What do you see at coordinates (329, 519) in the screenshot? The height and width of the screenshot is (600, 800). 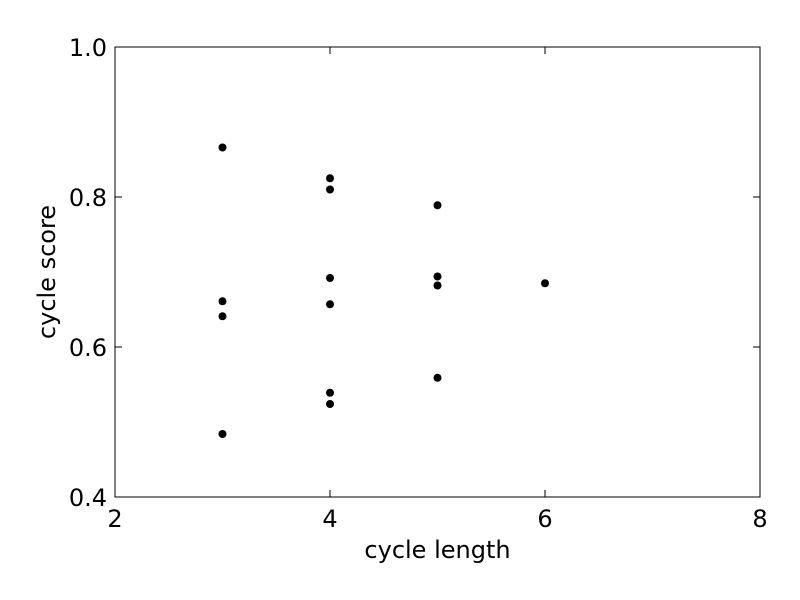 I see `x-tick-label: 4` at bounding box center [329, 519].